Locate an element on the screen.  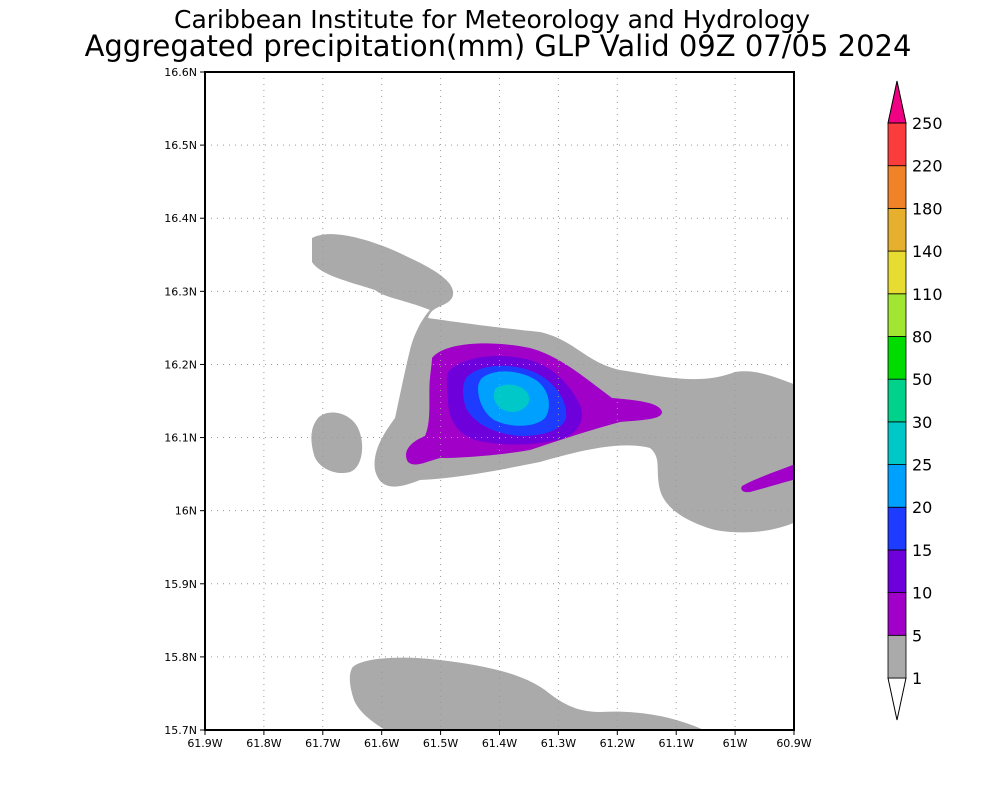
lat-tick-label: 16.1N is located at coordinates (180, 438).